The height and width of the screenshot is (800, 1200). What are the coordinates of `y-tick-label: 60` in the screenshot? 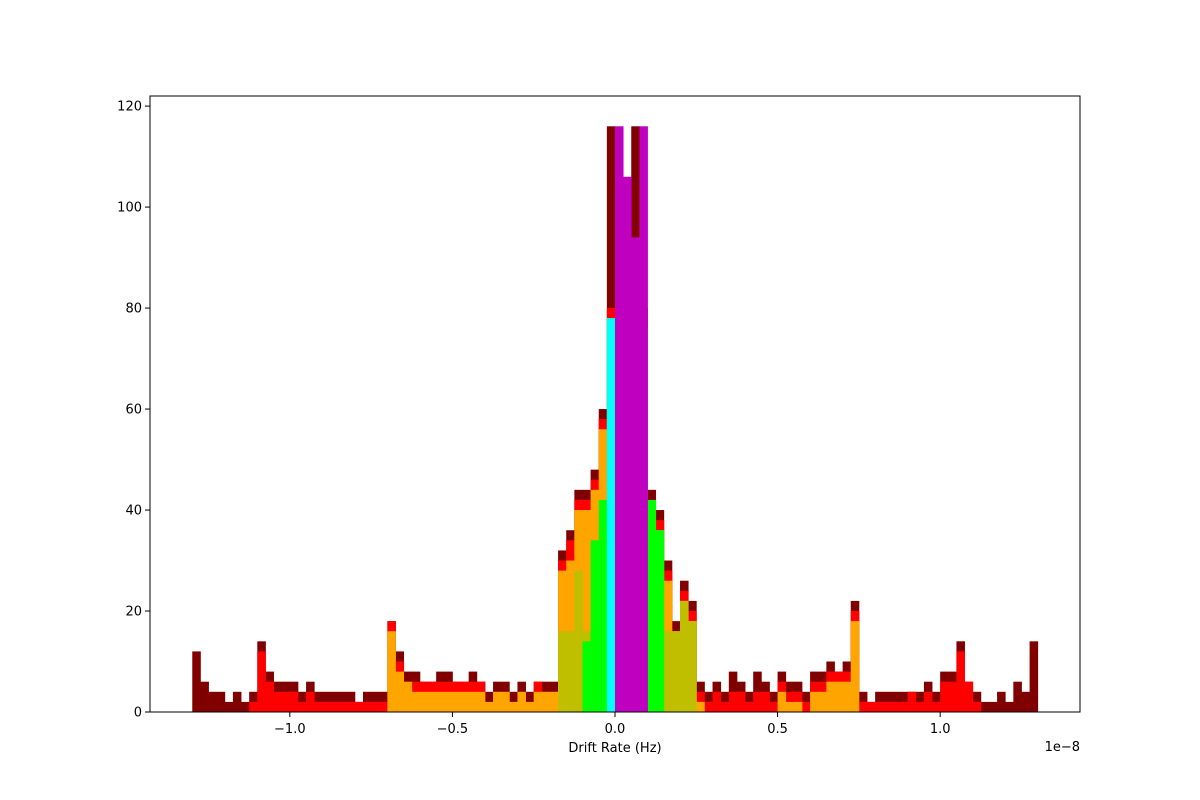 It's located at (133, 410).